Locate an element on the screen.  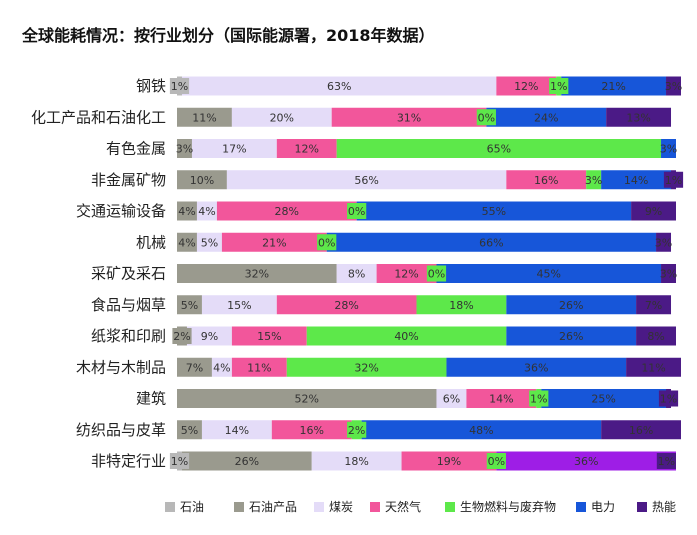
bar-row: 交通运输设备 4% 4% 28% 0% 55% 9% is located at coordinates (376, 211).